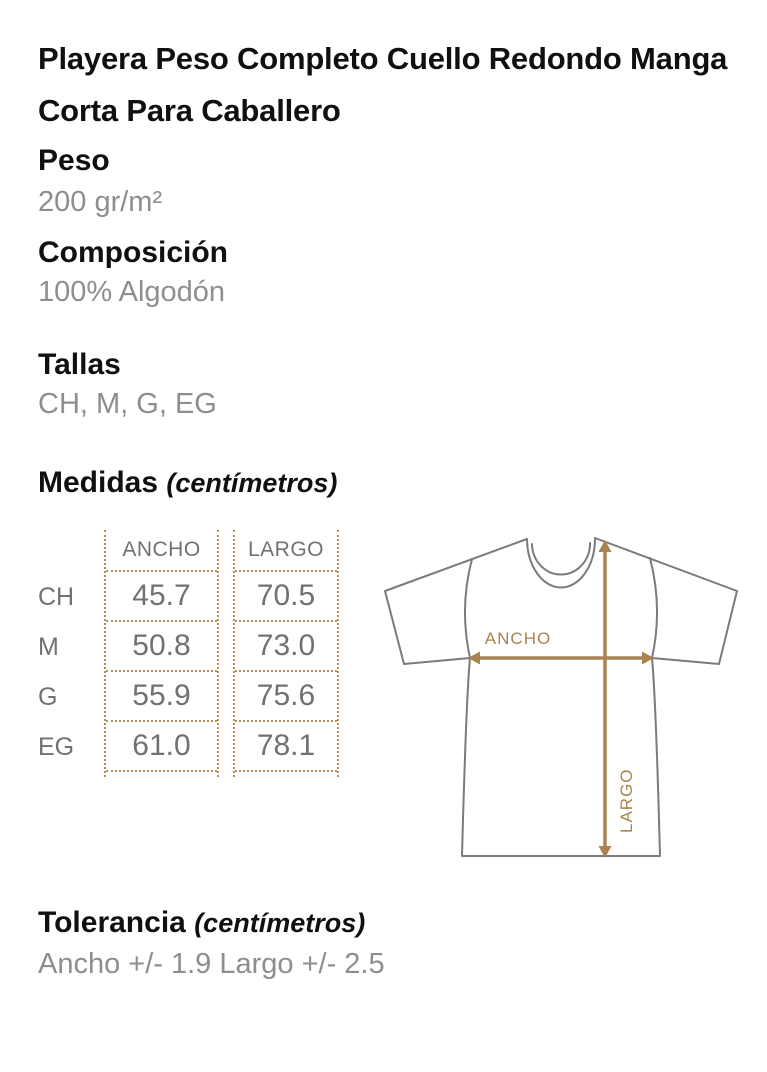  What do you see at coordinates (211, 964) in the screenshot?
I see `tolerancia-value: Ancho +/- 1.9 Largo +/- 2.5` at bounding box center [211, 964].